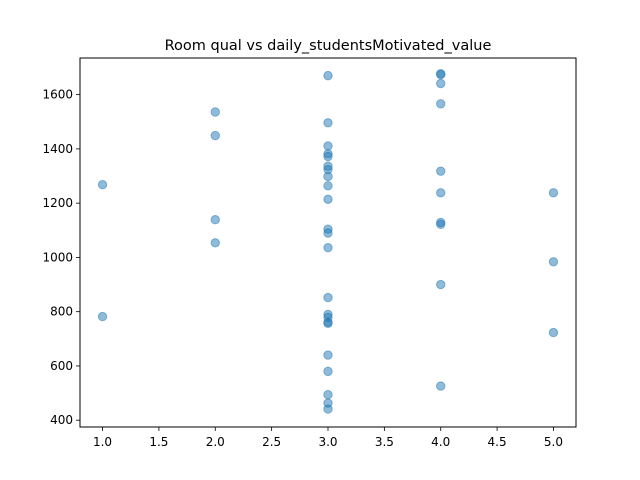 The height and width of the screenshot is (480, 640). I want to click on x-axis-ticks: 1.0 1.5 2.0 2.5 3.0 3.5 4.0 4.5 5.0, so click(328, 438).